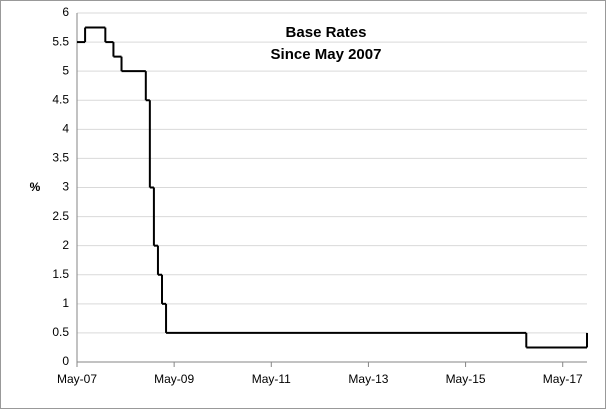 This screenshot has width=606, height=409. I want to click on x-tick-label: May-09, so click(174, 379).